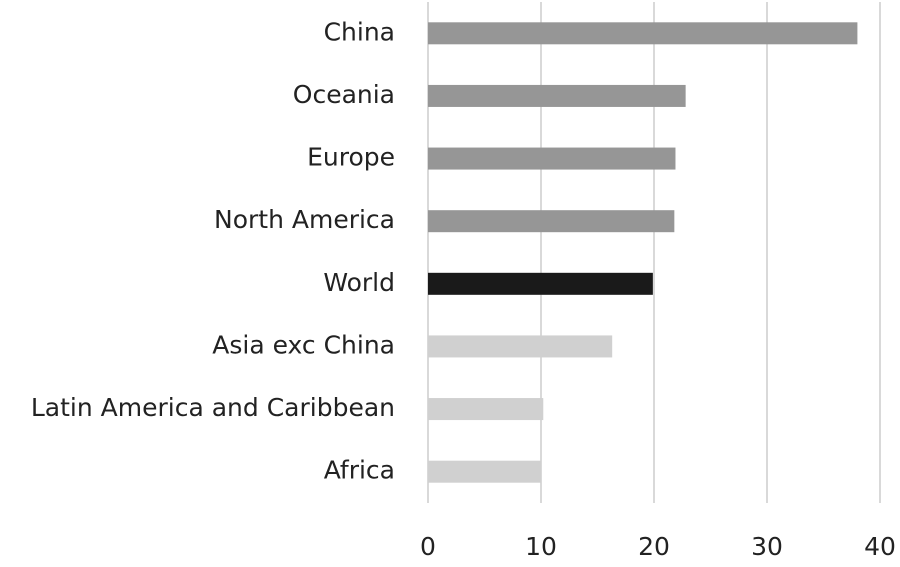  I want to click on y-tick-label: Asia exc China, so click(303, 344).